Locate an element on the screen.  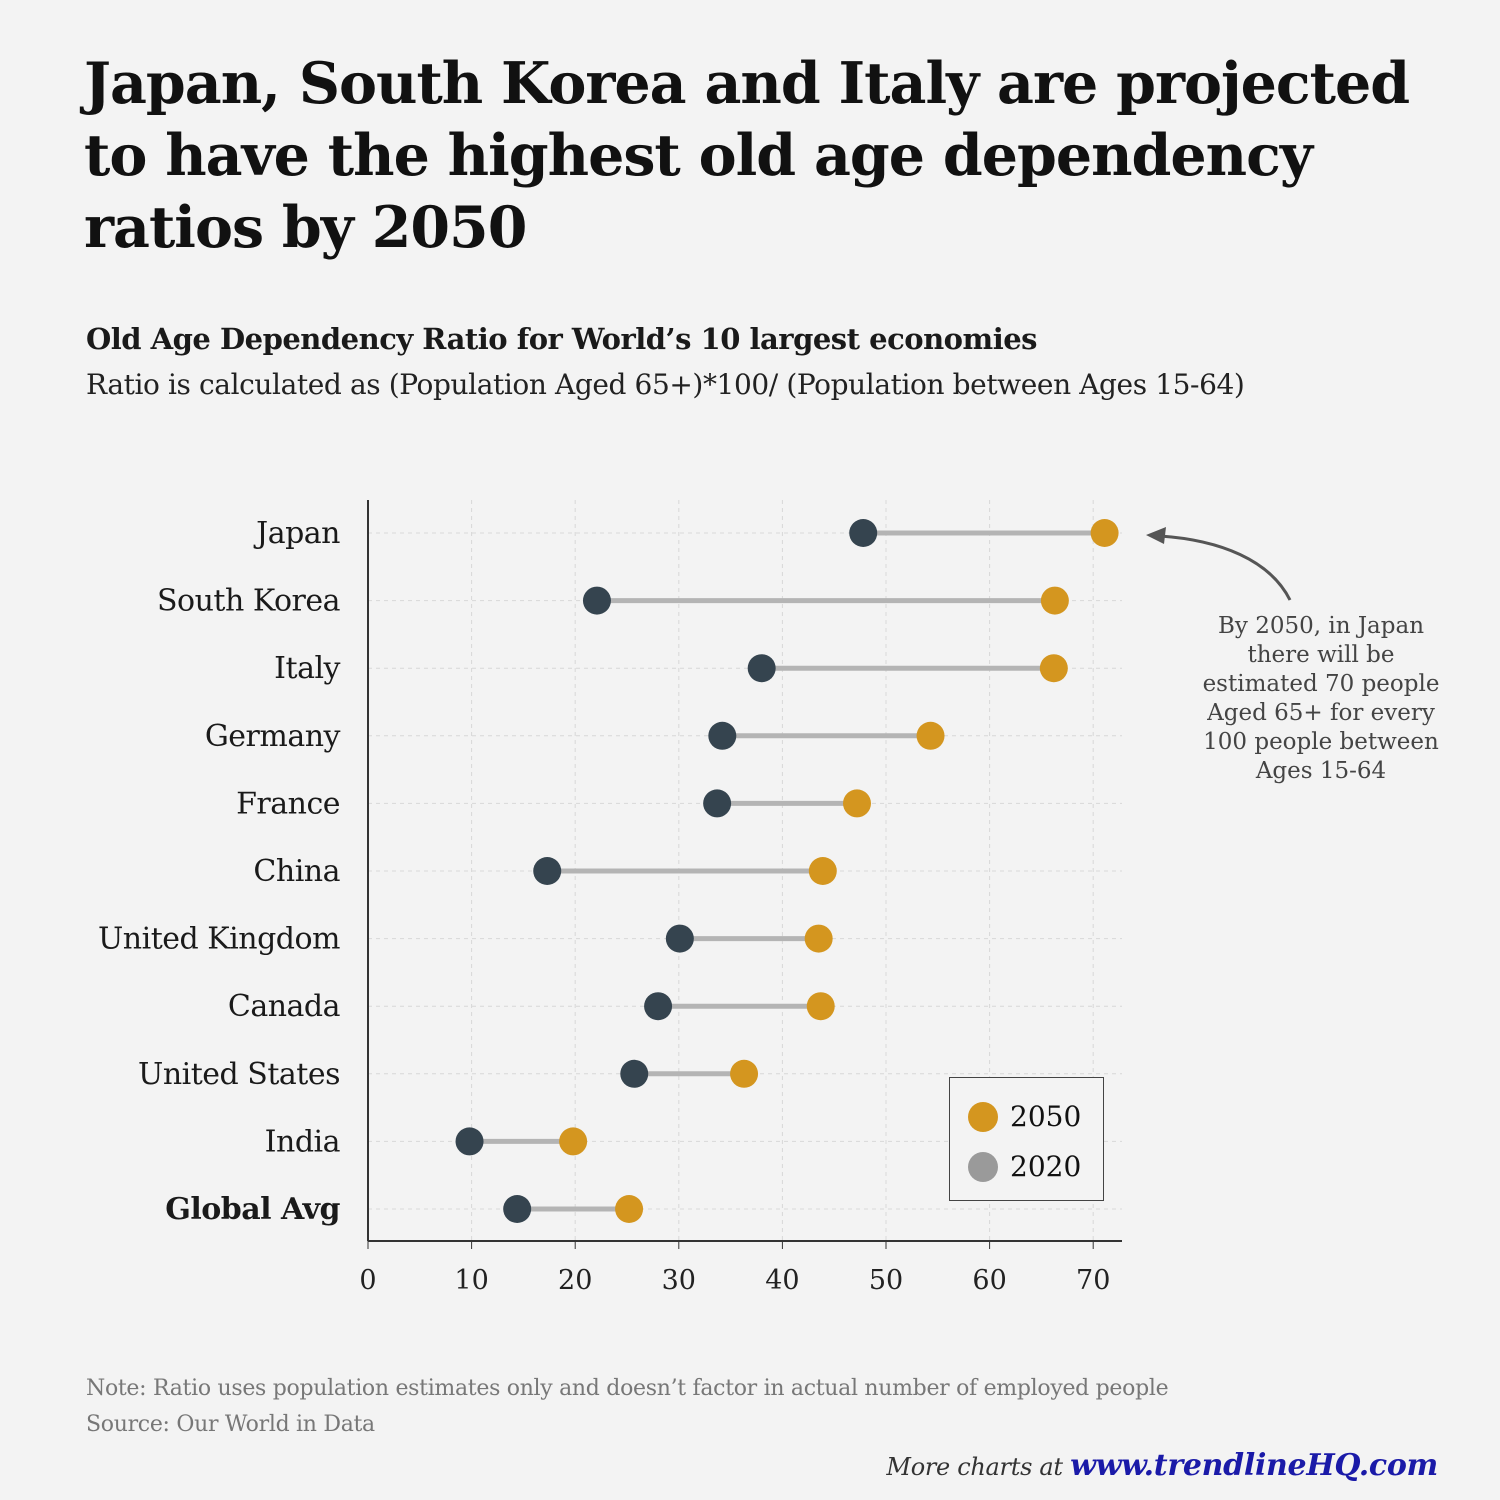
x-tick-label: 0 is located at coordinates (367, 1280).